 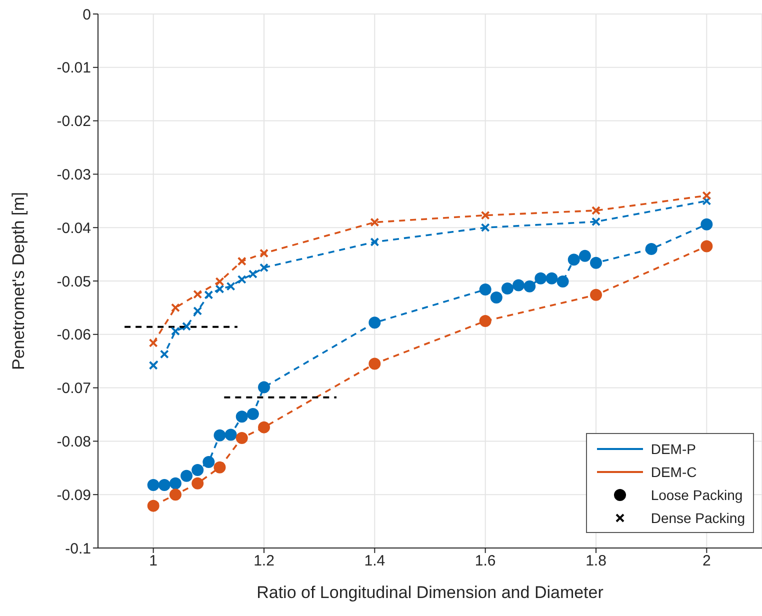 What do you see at coordinates (485, 561) in the screenshot?
I see `x-tick-label: 1.6` at bounding box center [485, 561].